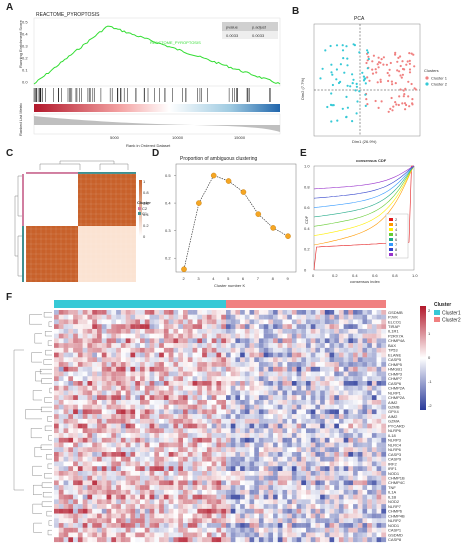  I want to click on c-scale-0: 0, so click(144, 236).